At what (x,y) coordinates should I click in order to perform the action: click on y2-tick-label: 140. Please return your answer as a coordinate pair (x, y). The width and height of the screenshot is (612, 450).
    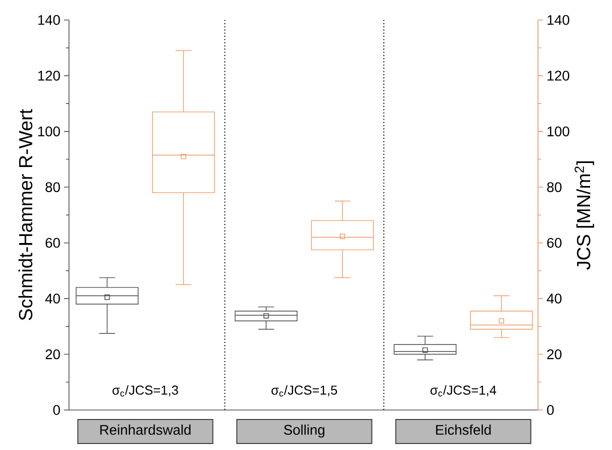
    Looking at the image, I should click on (559, 20).